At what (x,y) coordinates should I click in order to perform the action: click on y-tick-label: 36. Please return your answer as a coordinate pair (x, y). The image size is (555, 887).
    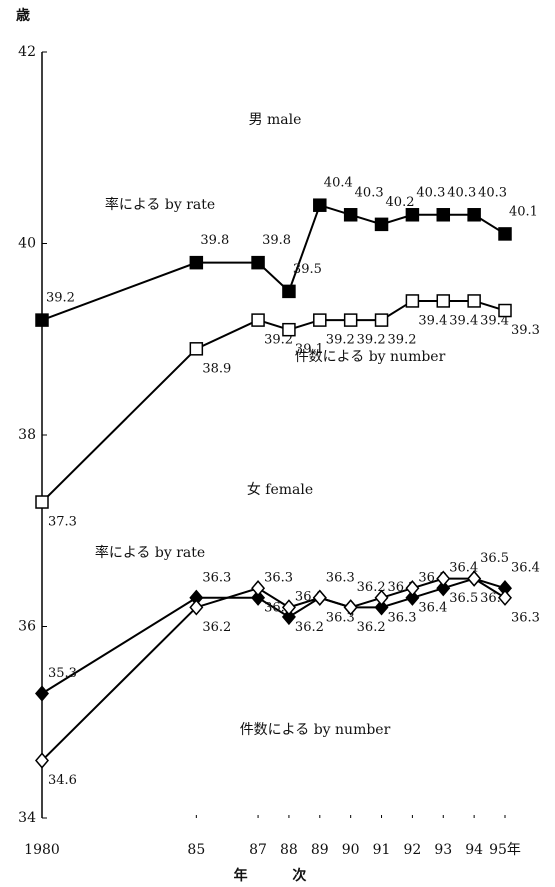
    Looking at the image, I should click on (27, 627).